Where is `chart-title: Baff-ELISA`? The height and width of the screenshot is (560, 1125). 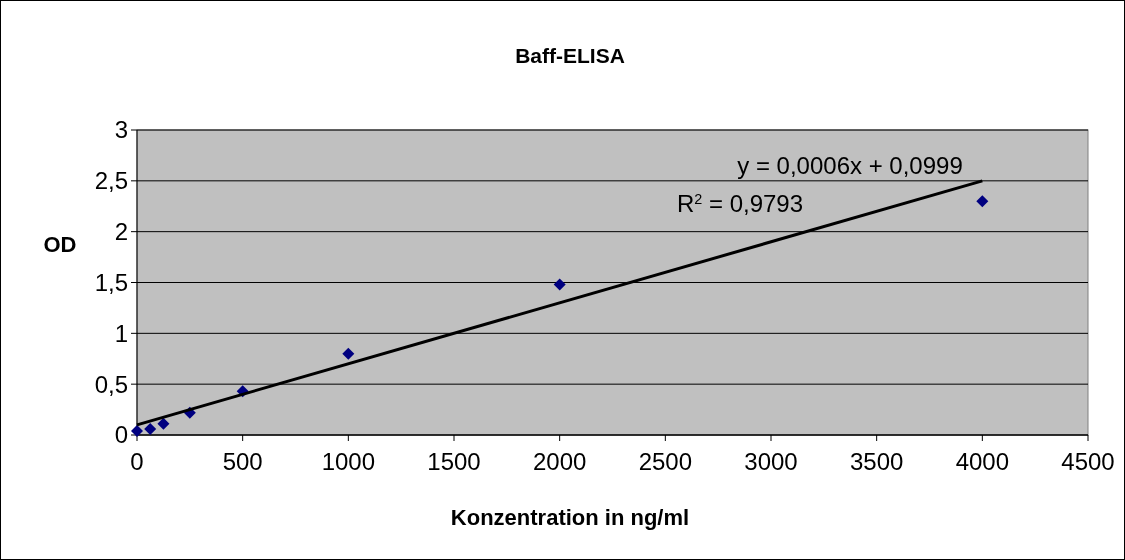 chart-title: Baff-ELISA is located at coordinates (570, 55).